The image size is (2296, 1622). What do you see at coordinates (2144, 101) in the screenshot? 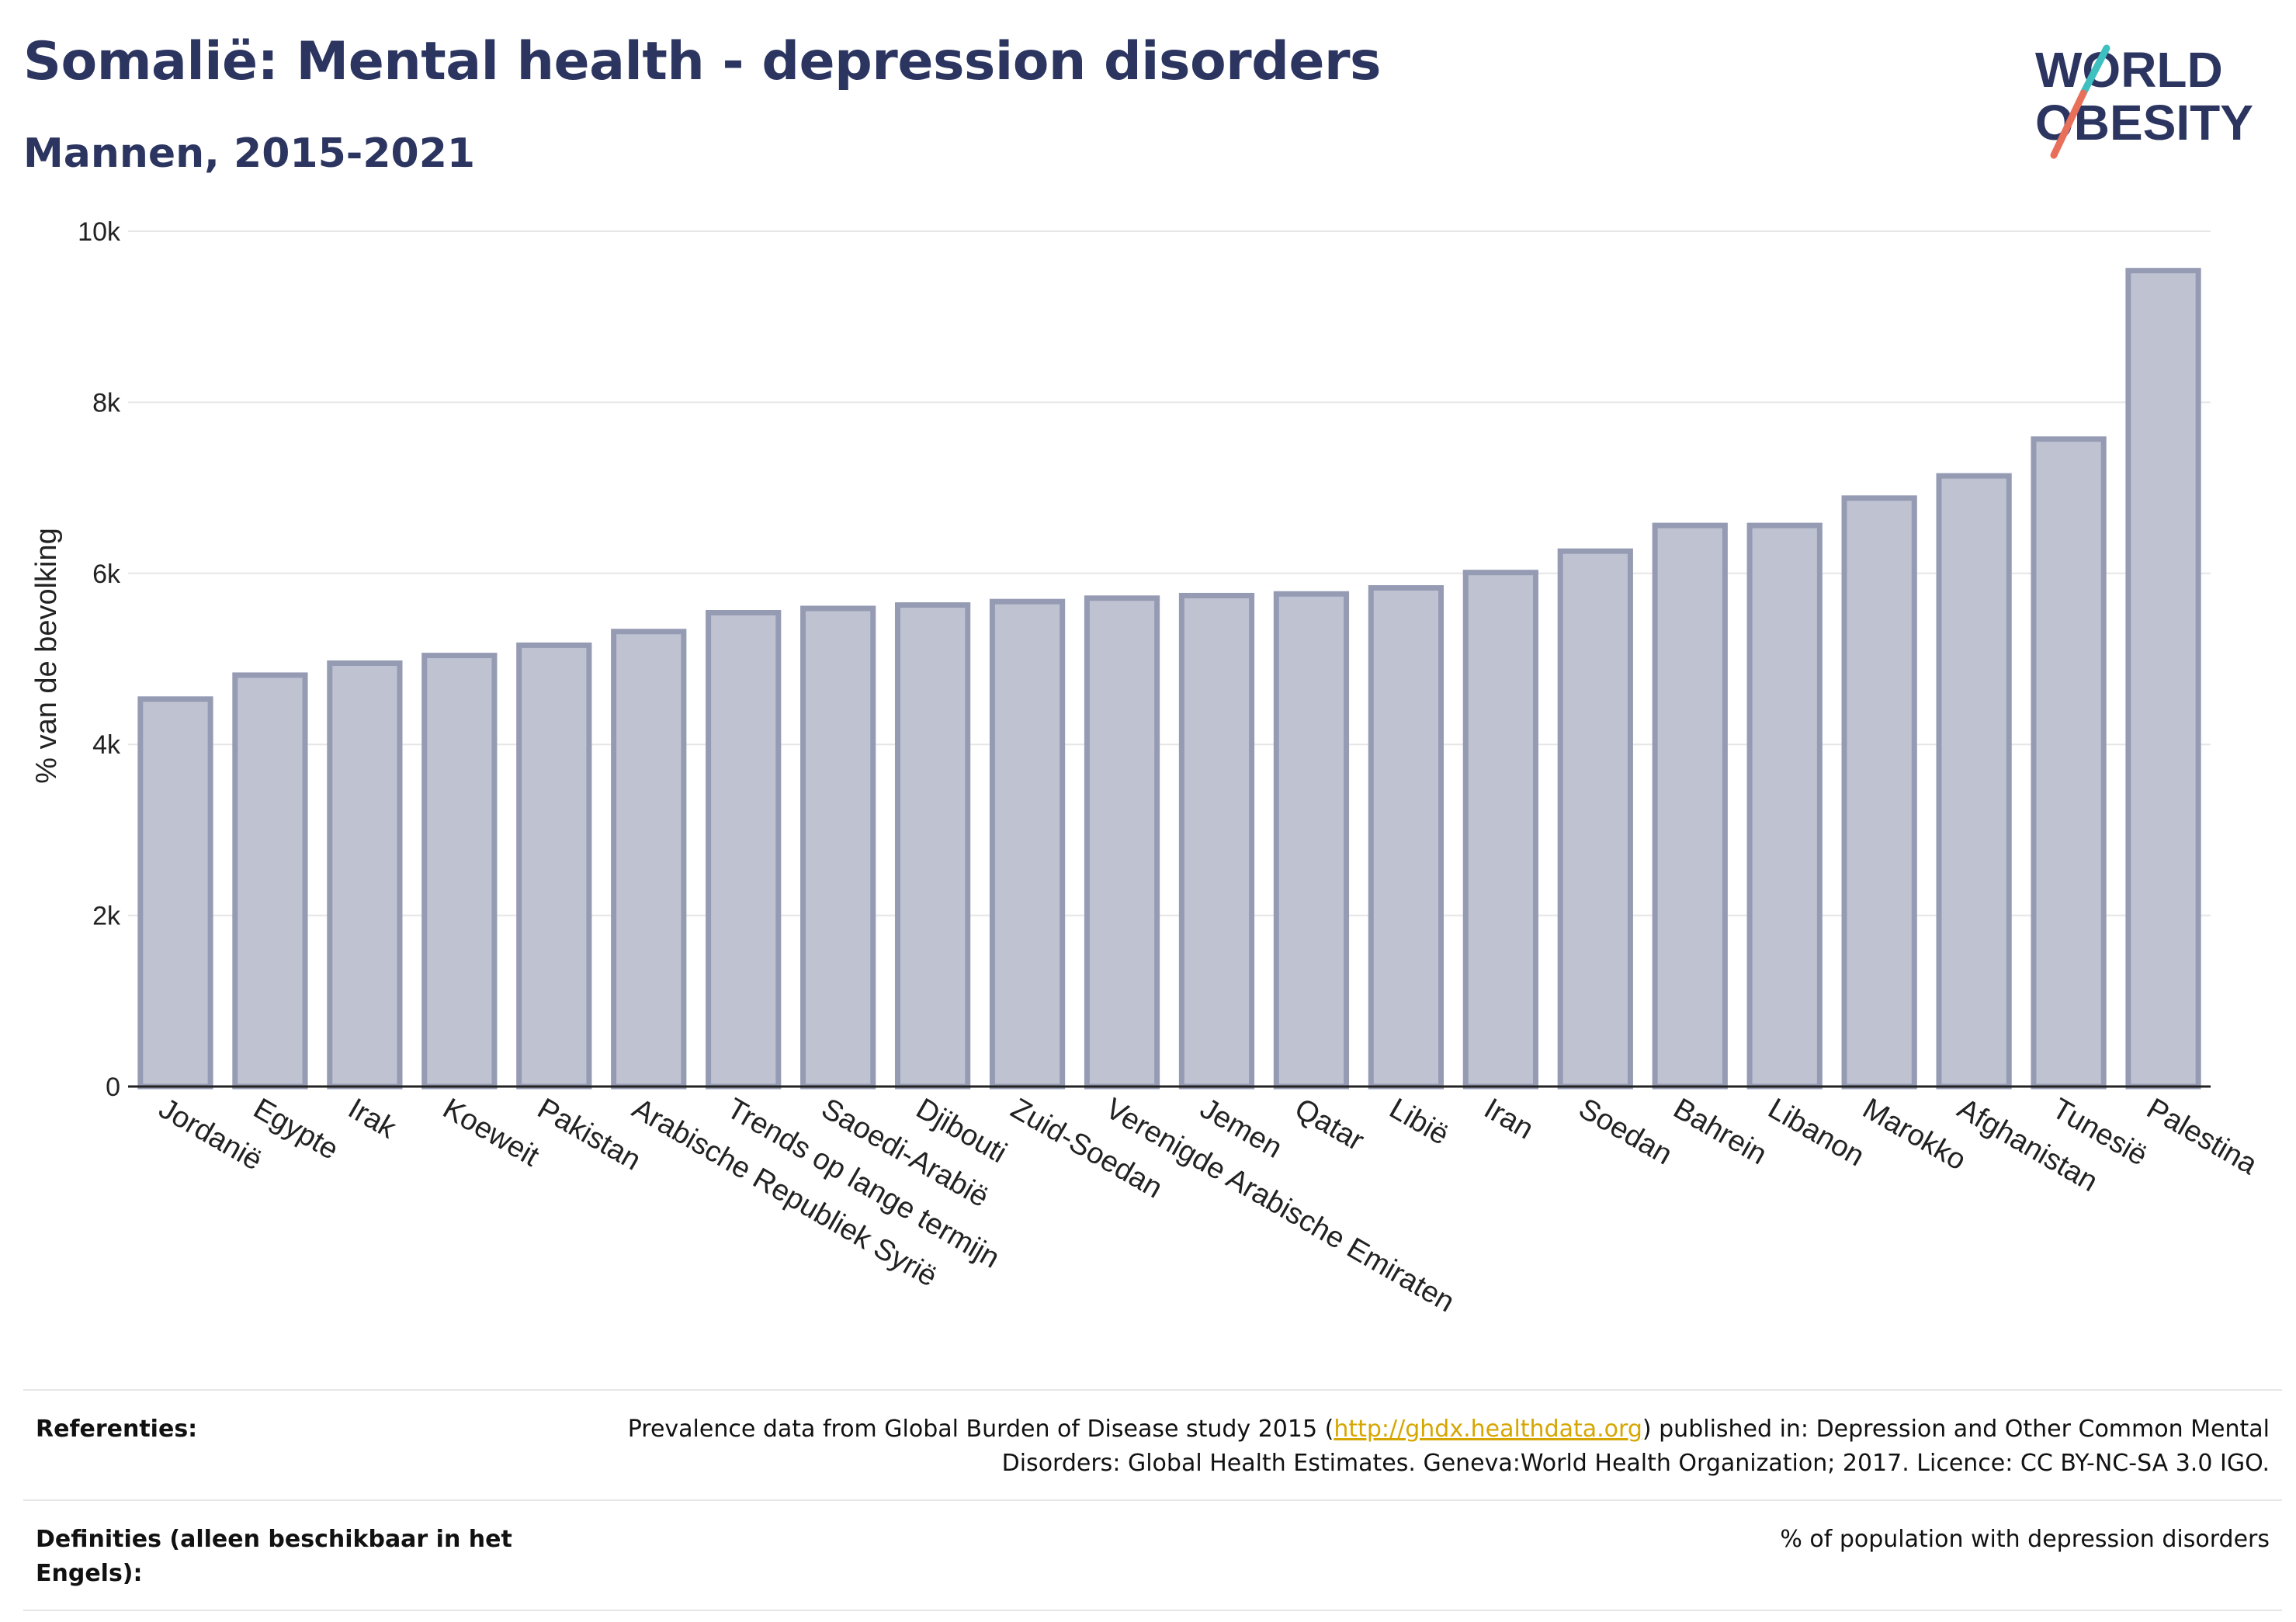
I see `world-obesity-logo: WORLD OBESITY` at bounding box center [2144, 101].